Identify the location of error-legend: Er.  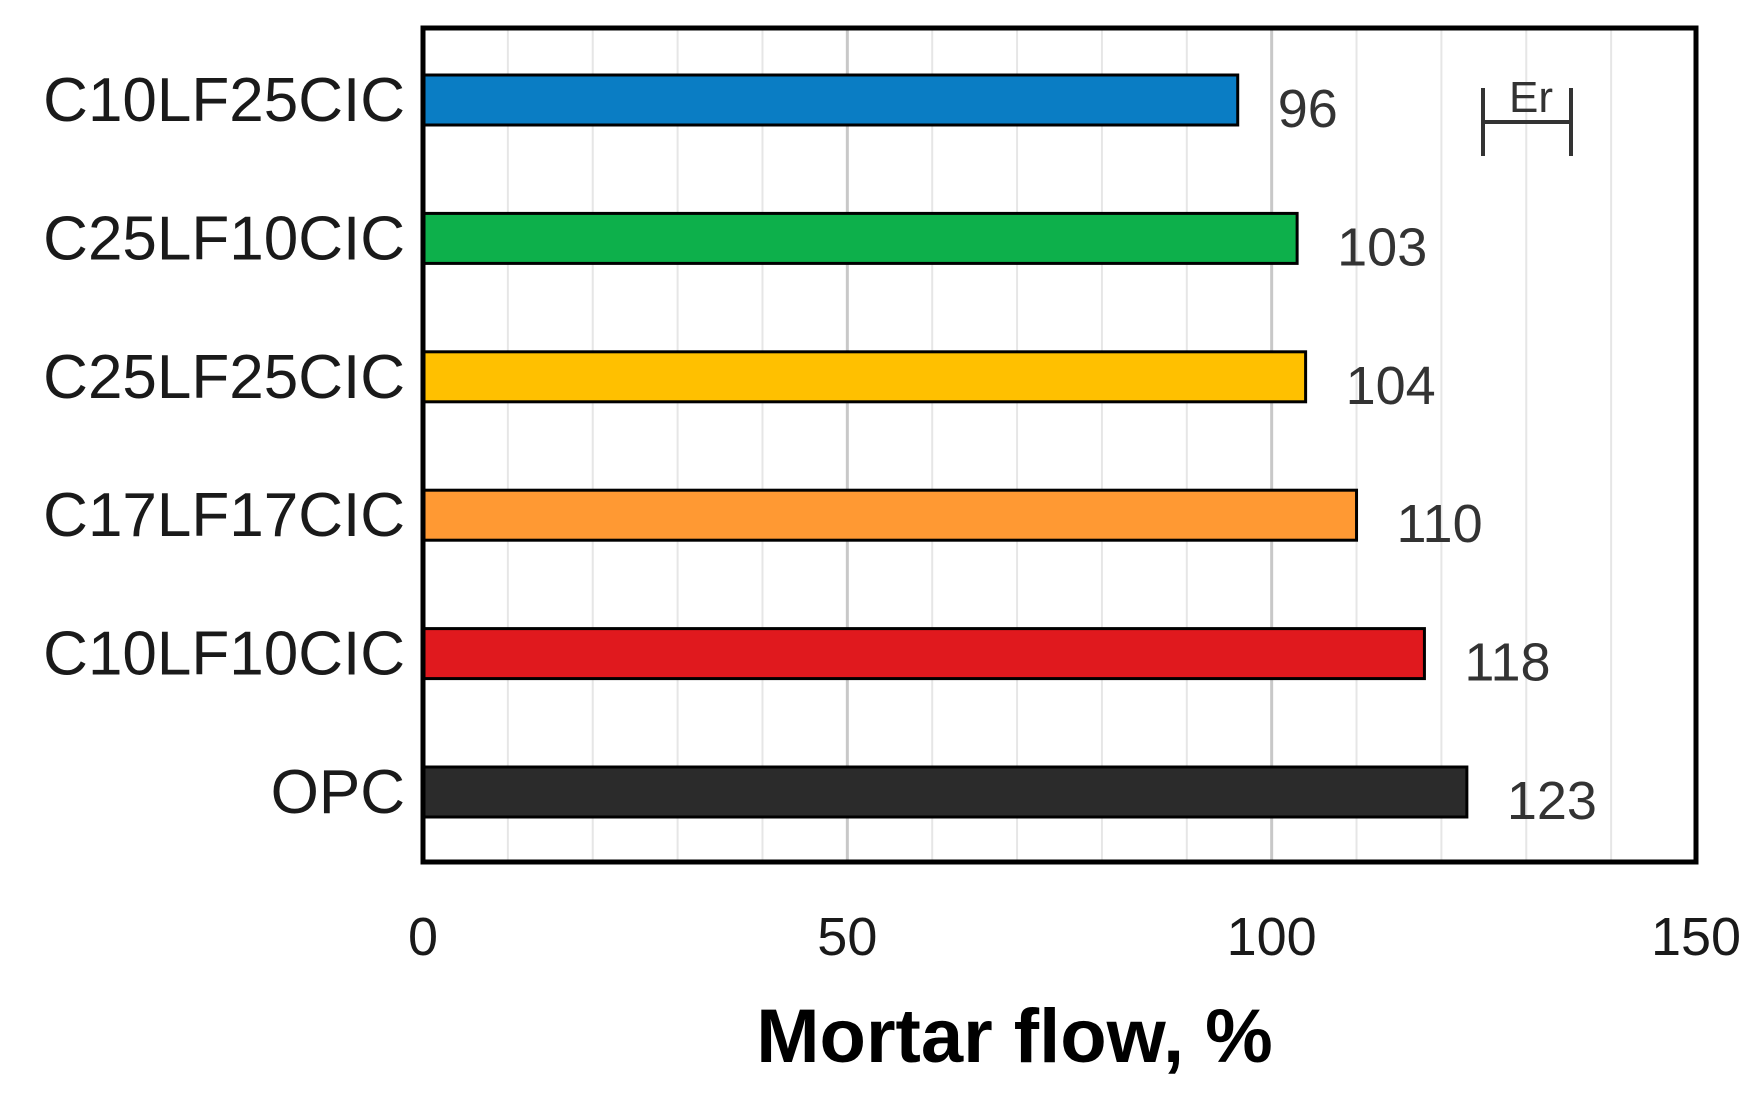
(1527, 114).